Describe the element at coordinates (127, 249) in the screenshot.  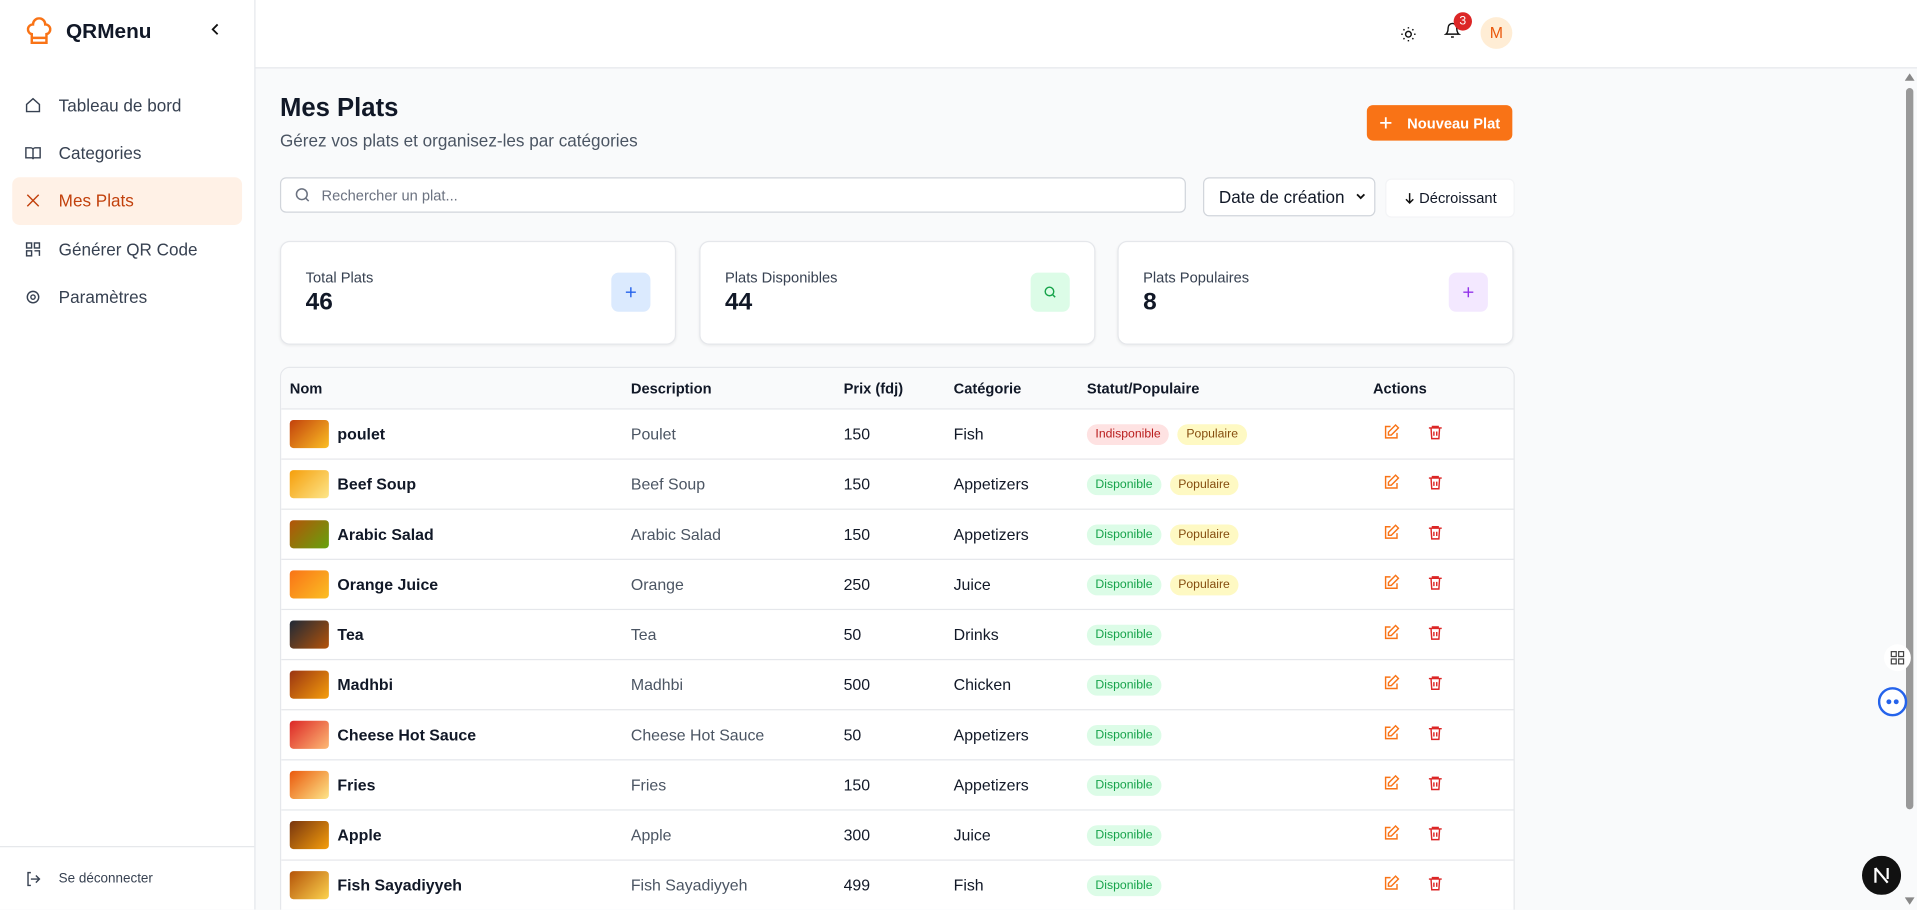
I see `nav-item: Générer QR Code` at that location.